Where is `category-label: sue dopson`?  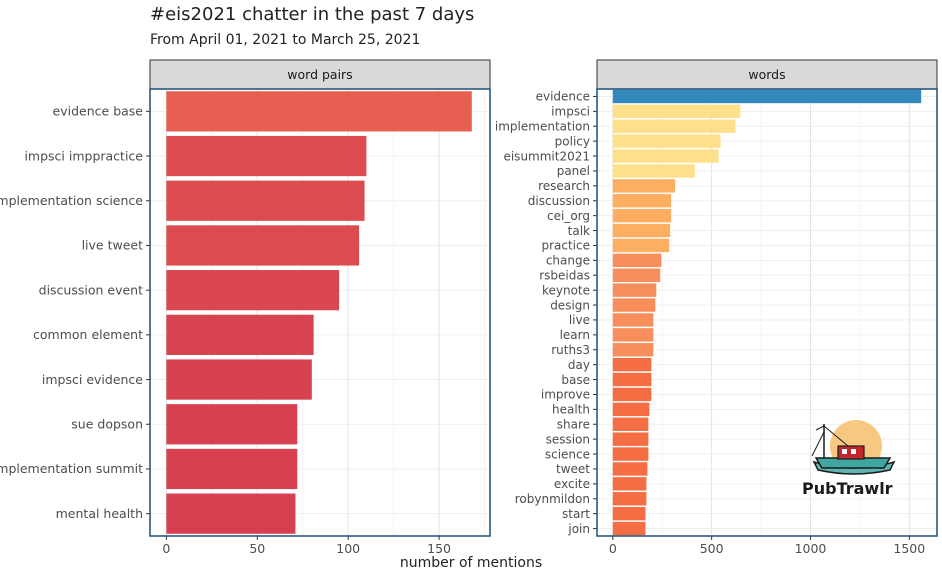 category-label: sue dopson is located at coordinates (107, 423).